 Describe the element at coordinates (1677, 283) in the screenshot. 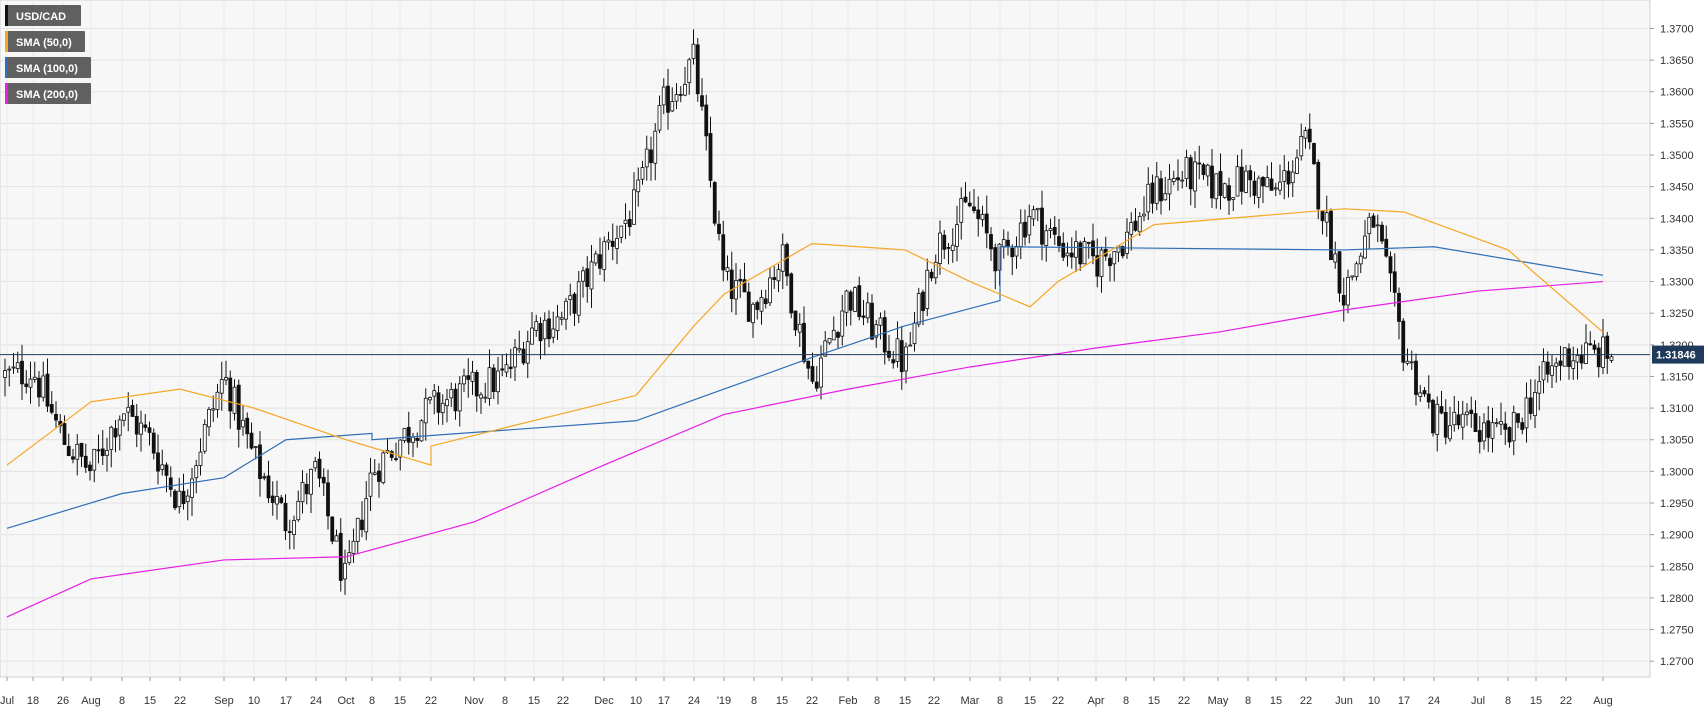

I see `y-tick-label: 1.3300` at that location.